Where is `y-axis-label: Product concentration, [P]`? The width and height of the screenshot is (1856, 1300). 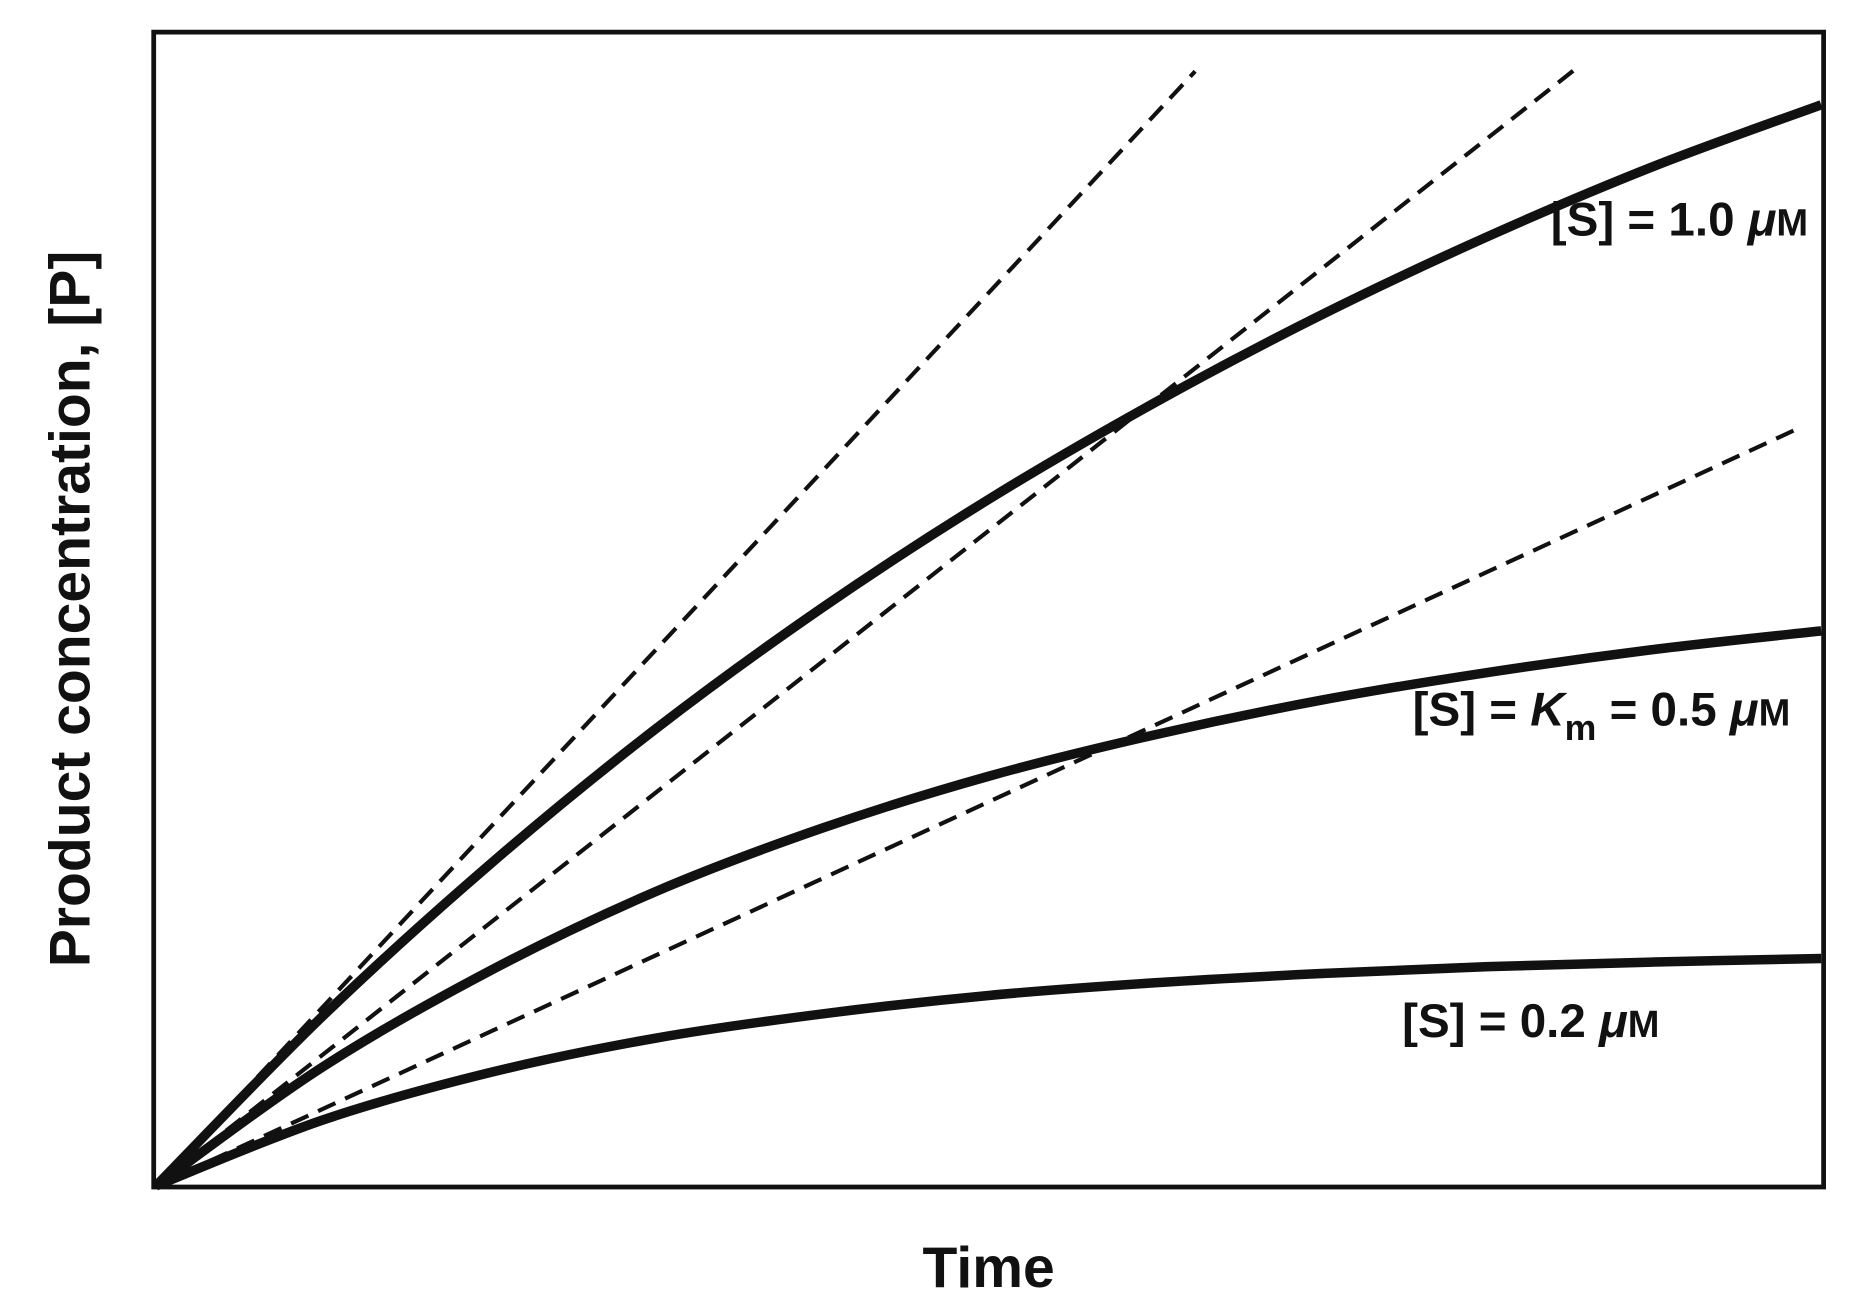 y-axis-label: Product concentration, [P] is located at coordinates (70, 609).